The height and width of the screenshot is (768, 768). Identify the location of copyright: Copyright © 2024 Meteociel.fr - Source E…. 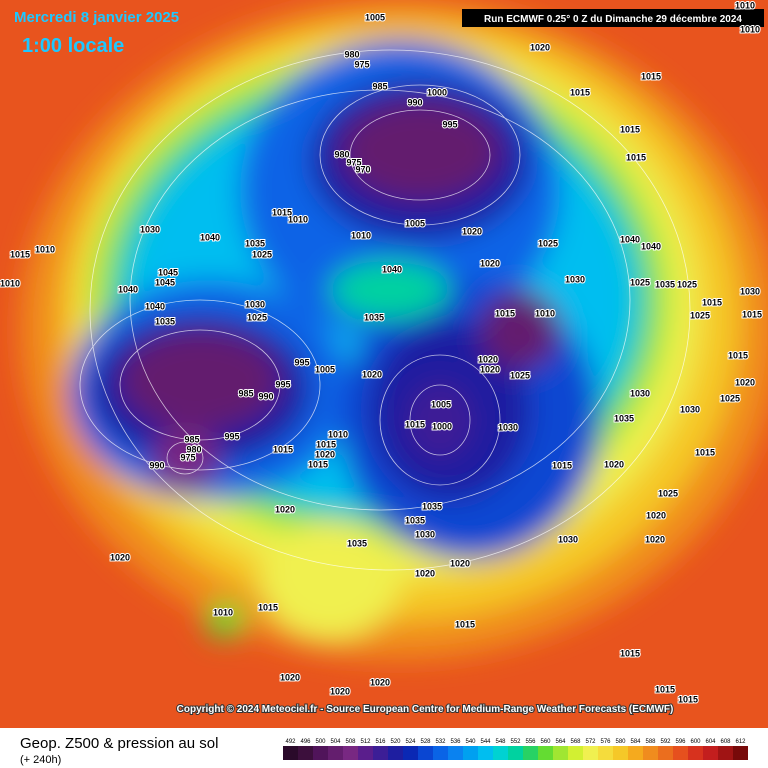
(425, 709).